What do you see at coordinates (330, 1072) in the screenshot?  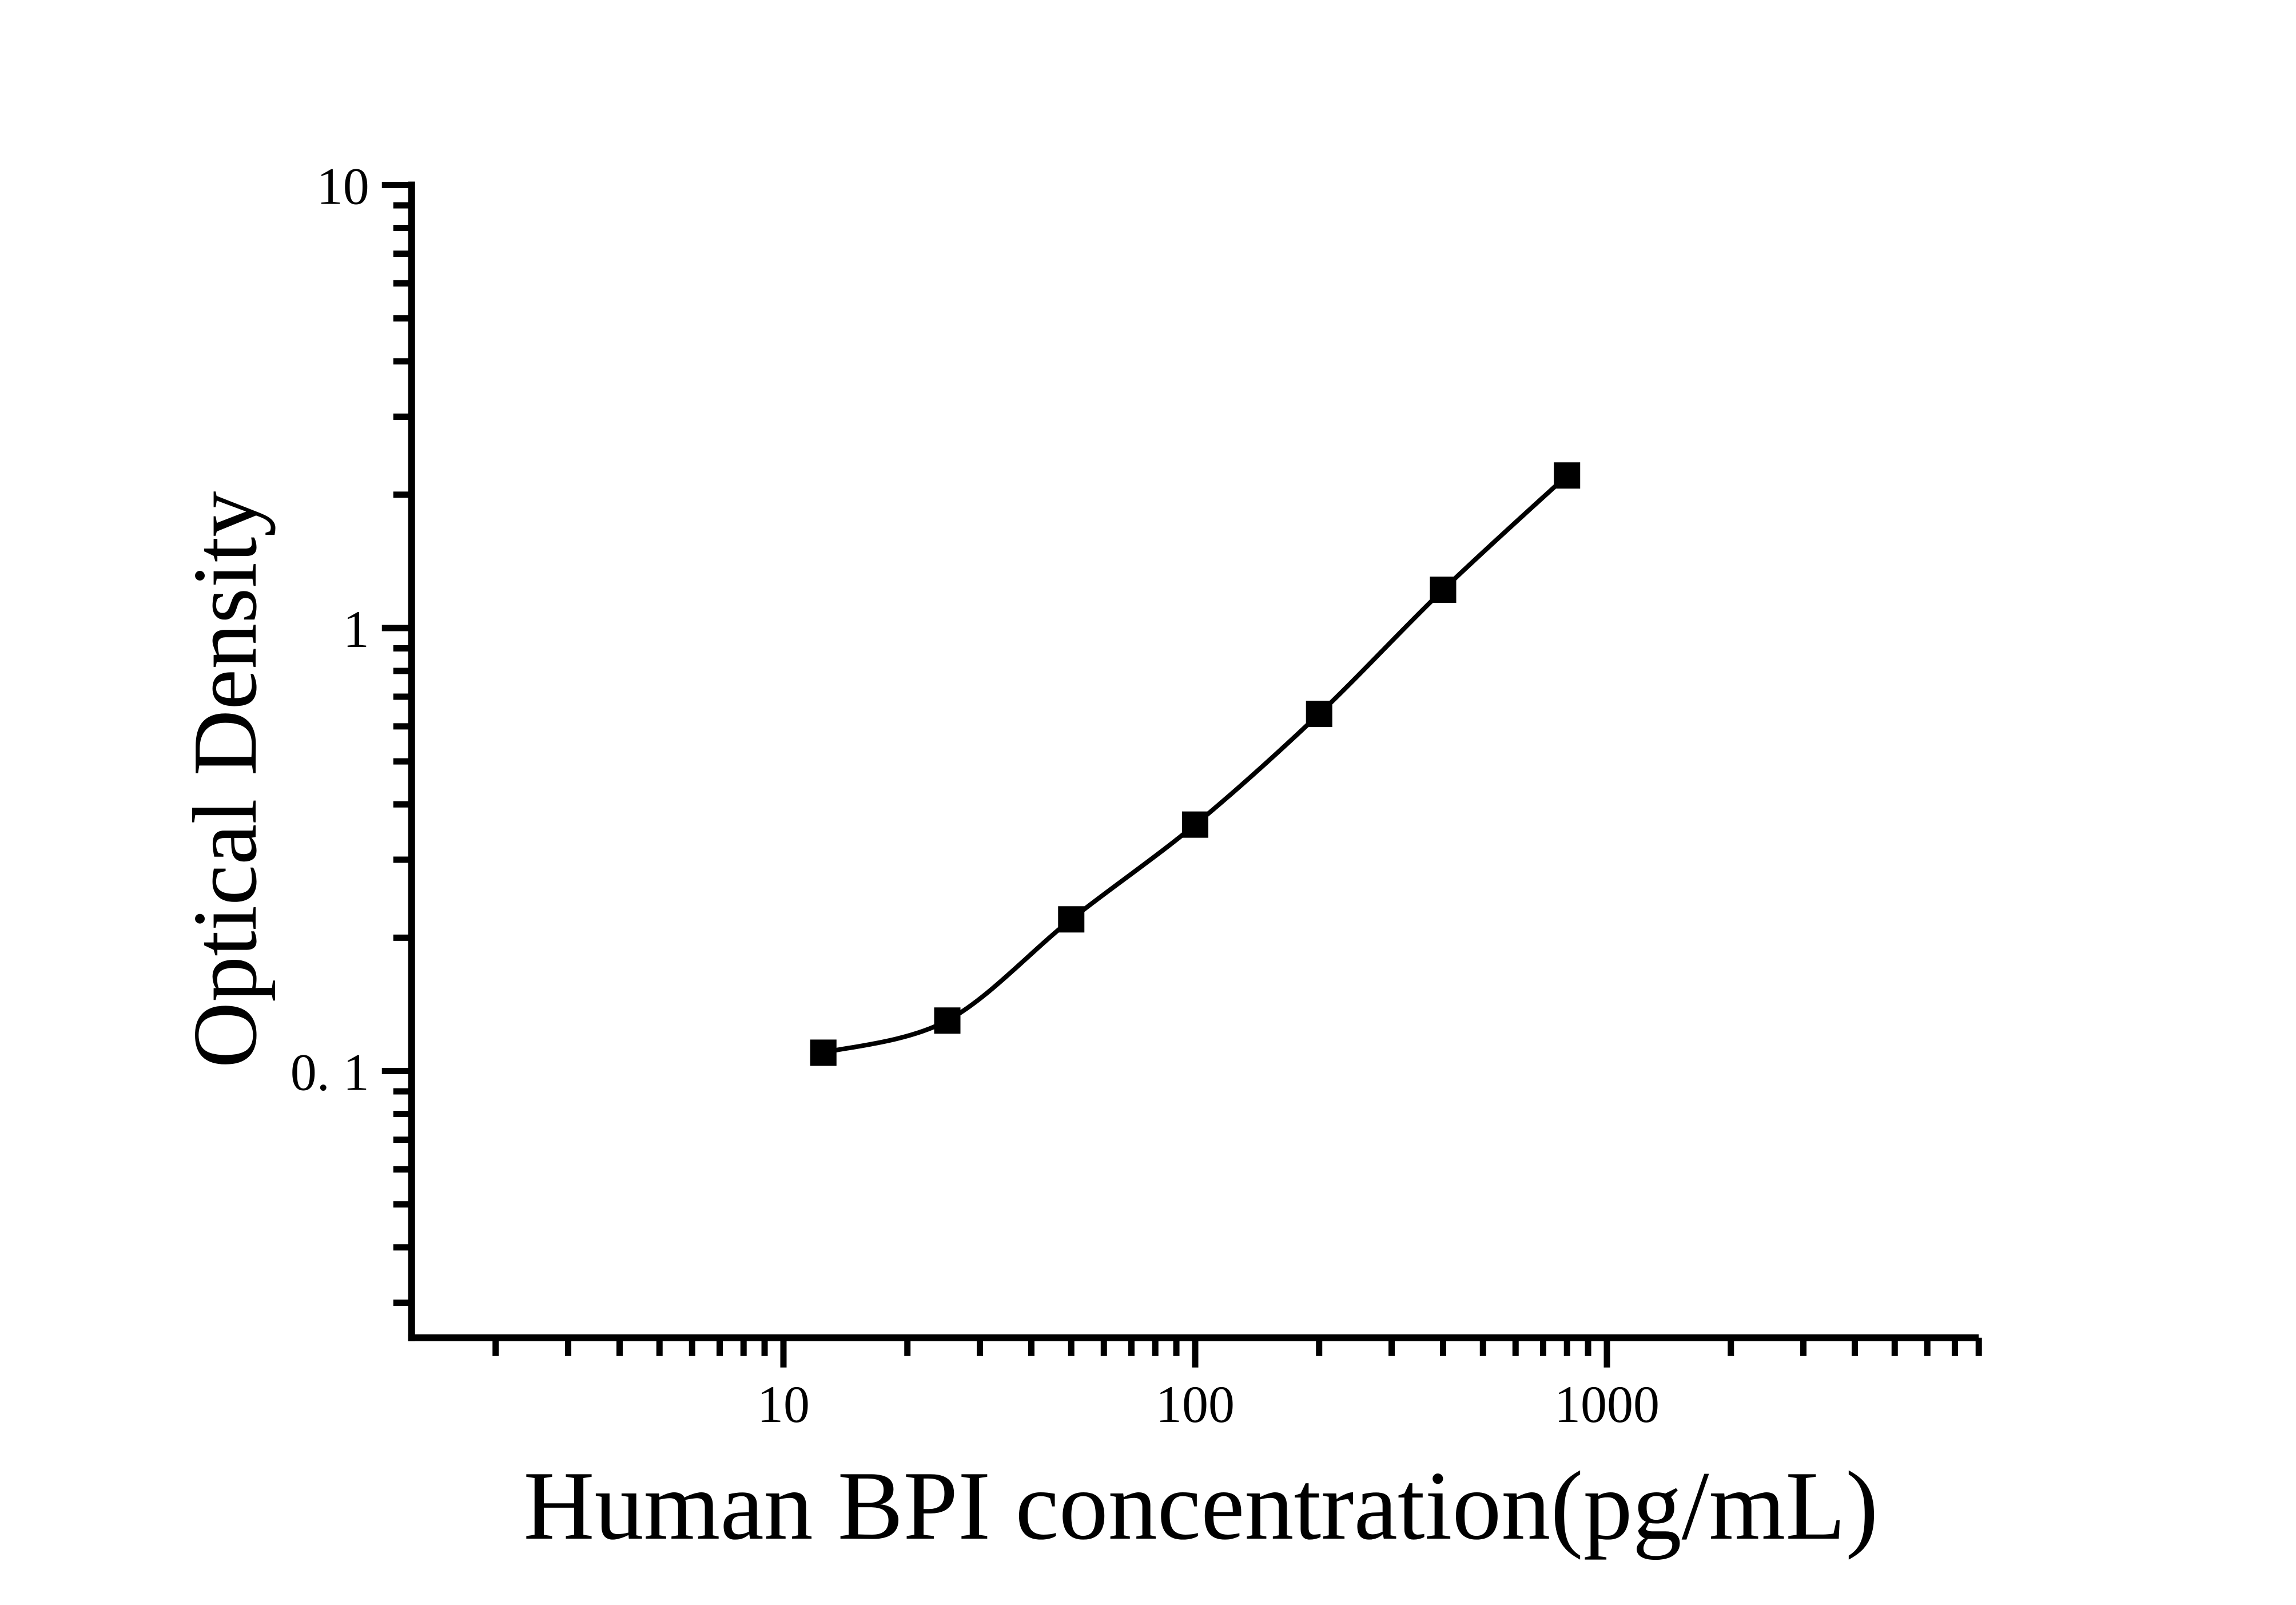 I see `y-tick-label: 0. 1` at bounding box center [330, 1072].